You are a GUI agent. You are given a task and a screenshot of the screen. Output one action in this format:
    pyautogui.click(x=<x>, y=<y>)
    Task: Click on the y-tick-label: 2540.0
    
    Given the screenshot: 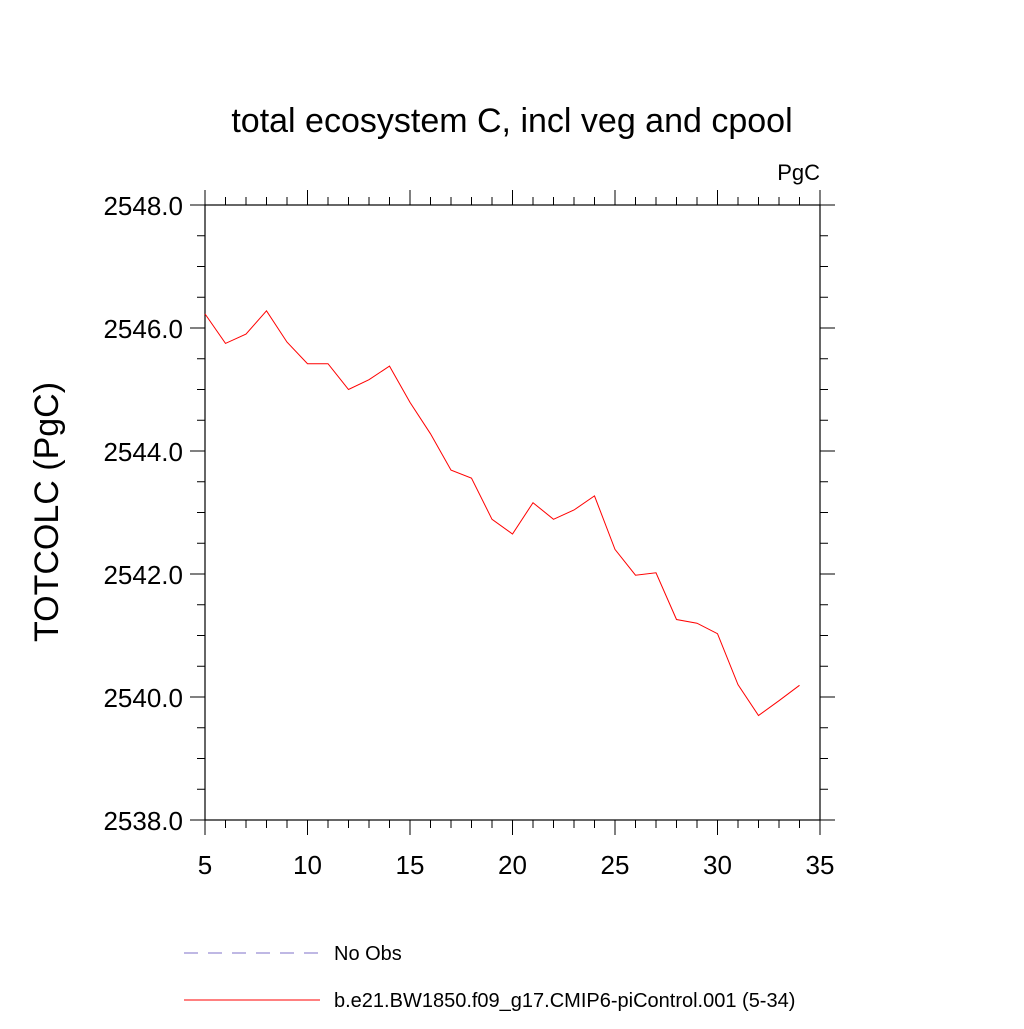 What is the action you would take?
    pyautogui.click(x=143, y=698)
    